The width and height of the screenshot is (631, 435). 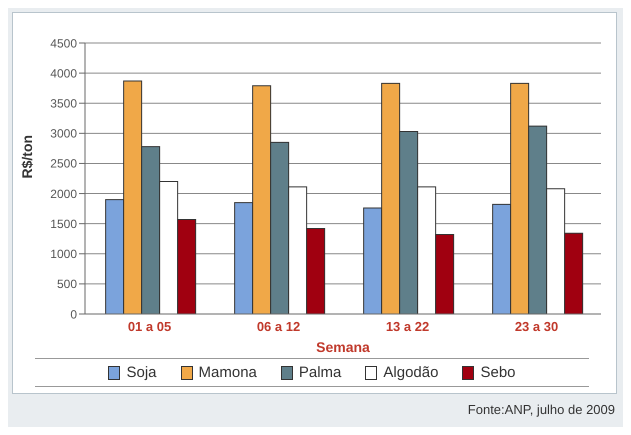 What do you see at coordinates (64, 43) in the screenshot?
I see `y-tick-label: 4500` at bounding box center [64, 43].